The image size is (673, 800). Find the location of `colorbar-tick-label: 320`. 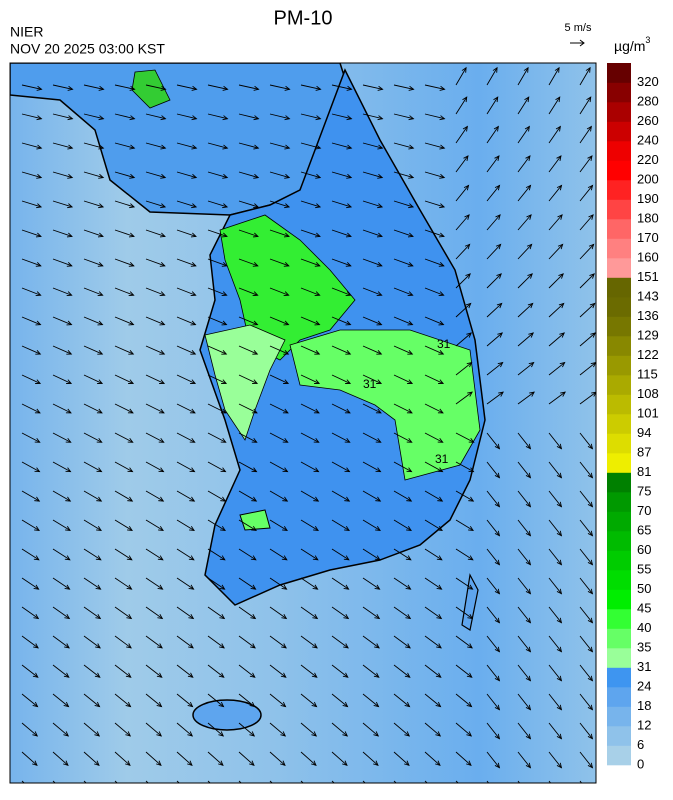

colorbar-tick-label: 320 is located at coordinates (648, 81).